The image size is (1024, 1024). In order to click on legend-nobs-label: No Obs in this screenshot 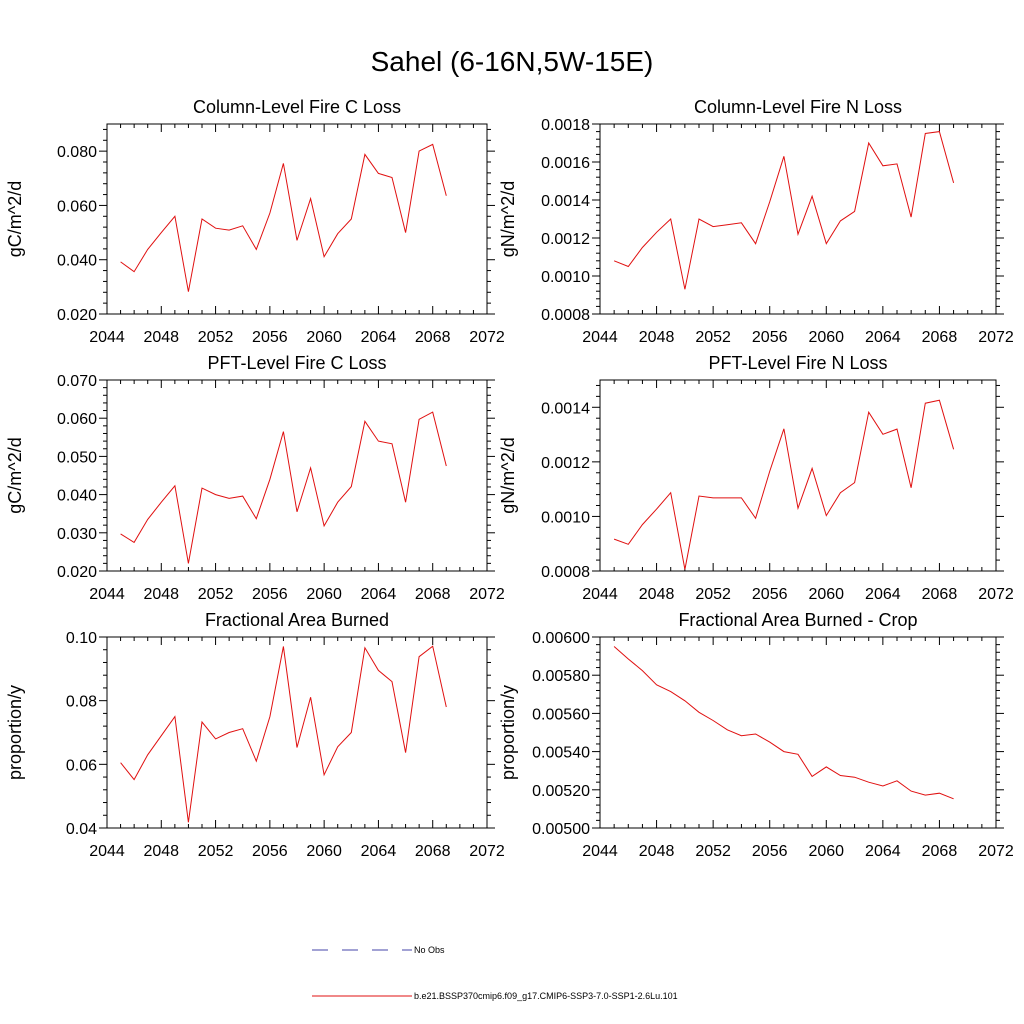, I will do `click(429, 950)`.